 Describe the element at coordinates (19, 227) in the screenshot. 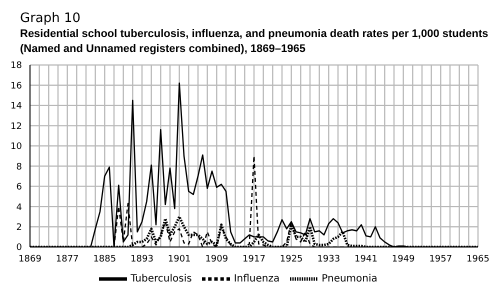

I see `y-tick-label: 2` at that location.